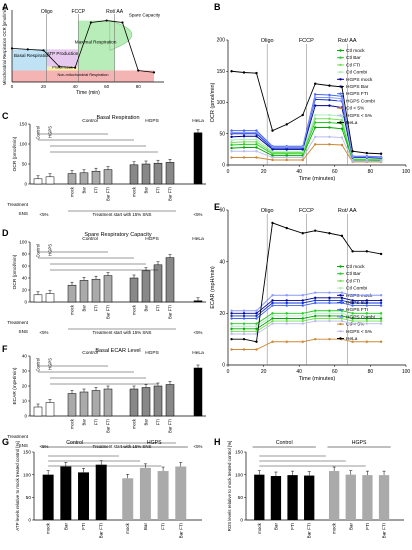 This screenshot has width=412, height=550. I want to click on panel-letter: H, so click(217, 442).